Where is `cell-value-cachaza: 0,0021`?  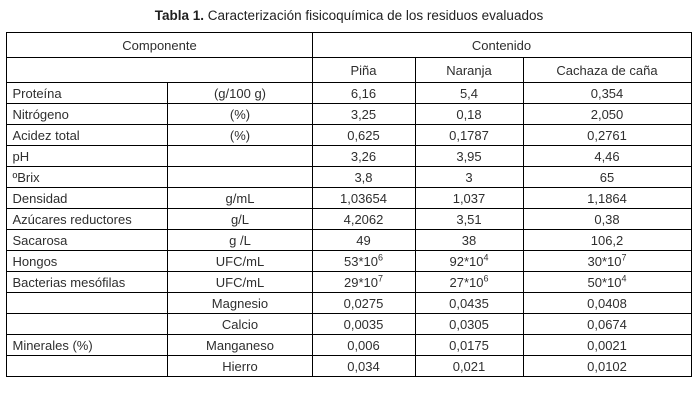
cell-value-cachaza: 0,0021 is located at coordinates (607, 345).